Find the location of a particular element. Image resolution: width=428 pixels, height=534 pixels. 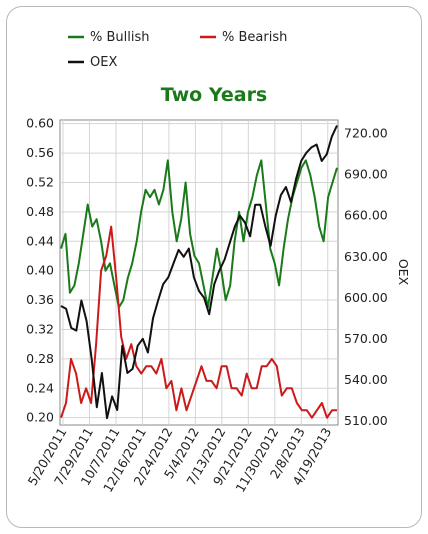

left-tick-label: 0.48 is located at coordinates (40, 211).